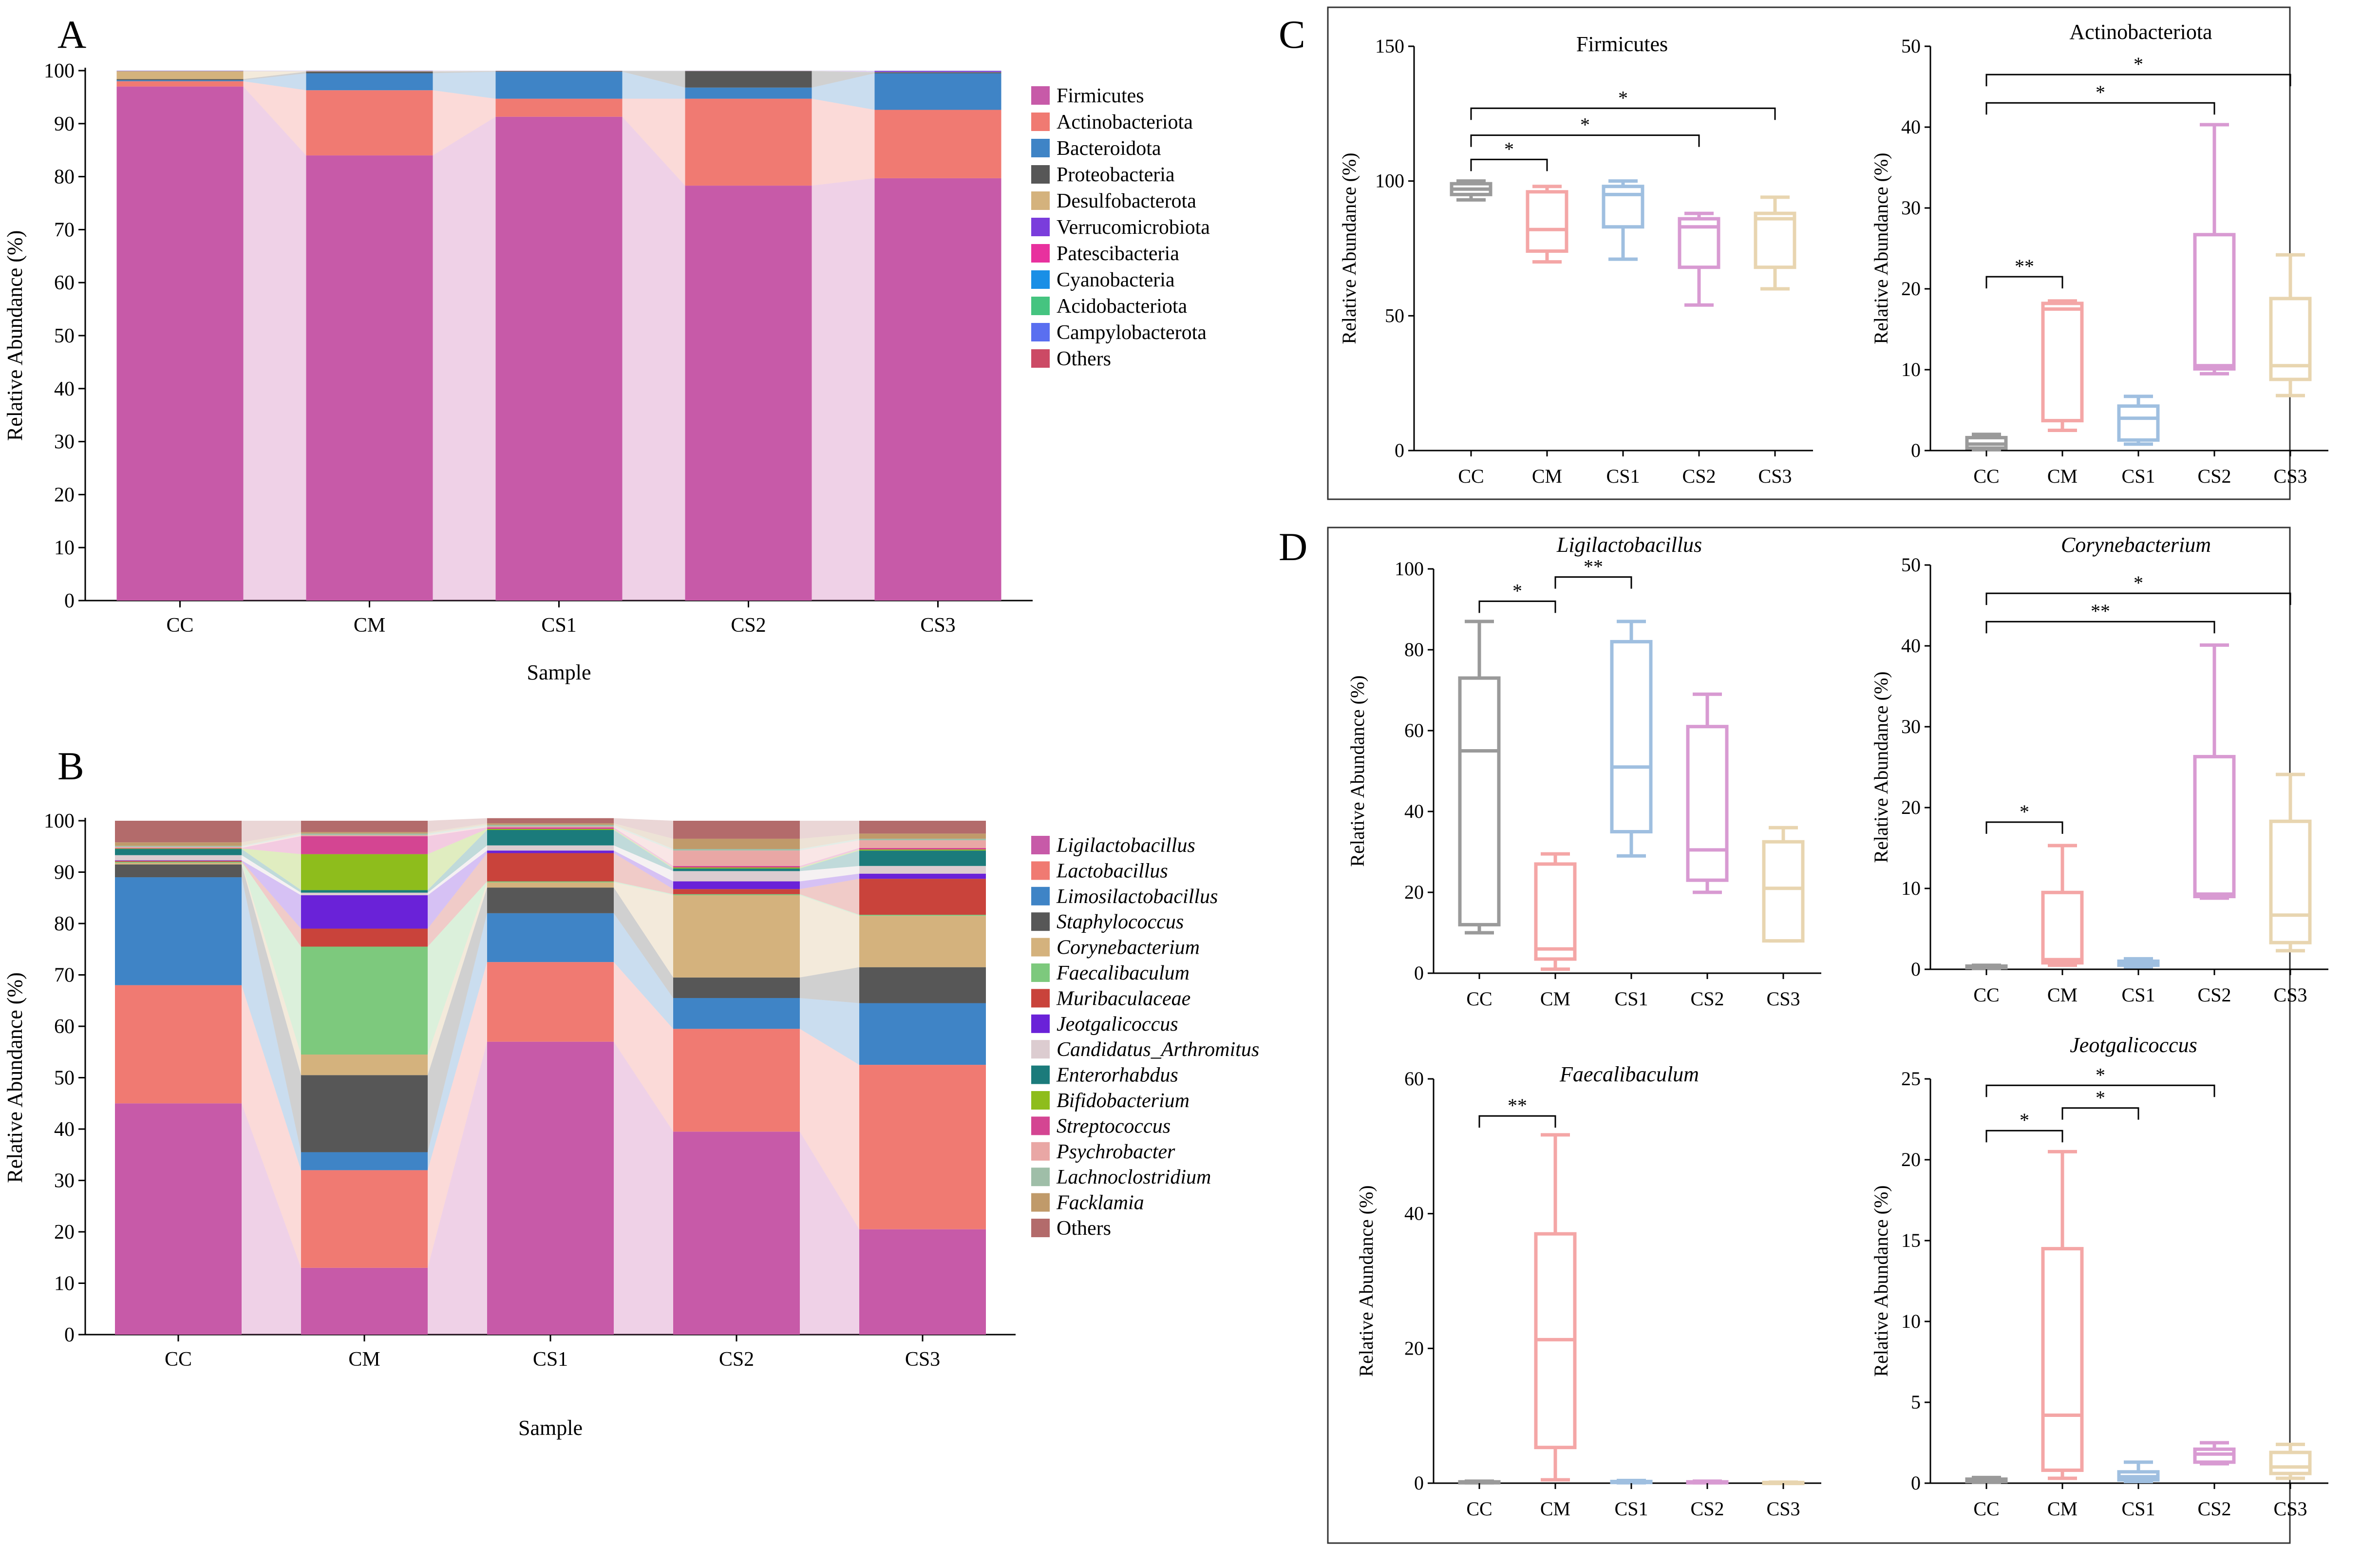 This screenshot has width=2380, height=1546. What do you see at coordinates (369, 71) in the screenshot?
I see `bar-segment-desulfobacterota` at bounding box center [369, 71].